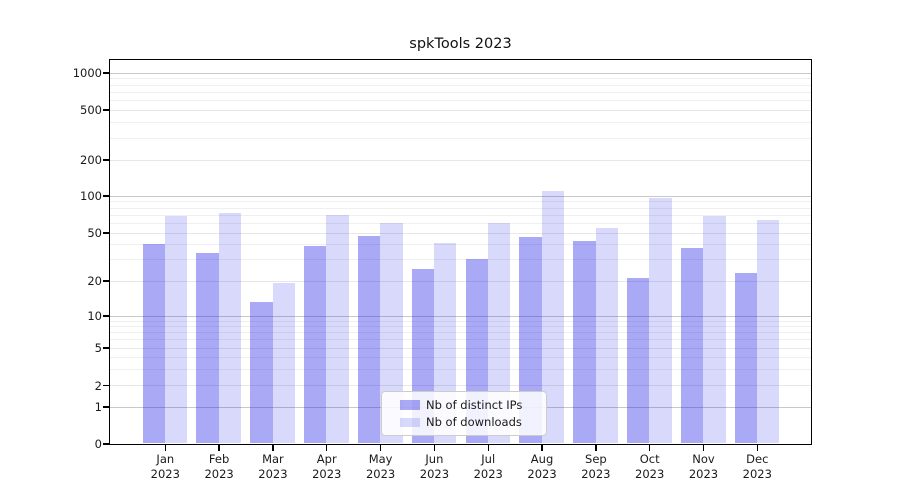  I want to click on x-tick-feb, so click(219, 448).